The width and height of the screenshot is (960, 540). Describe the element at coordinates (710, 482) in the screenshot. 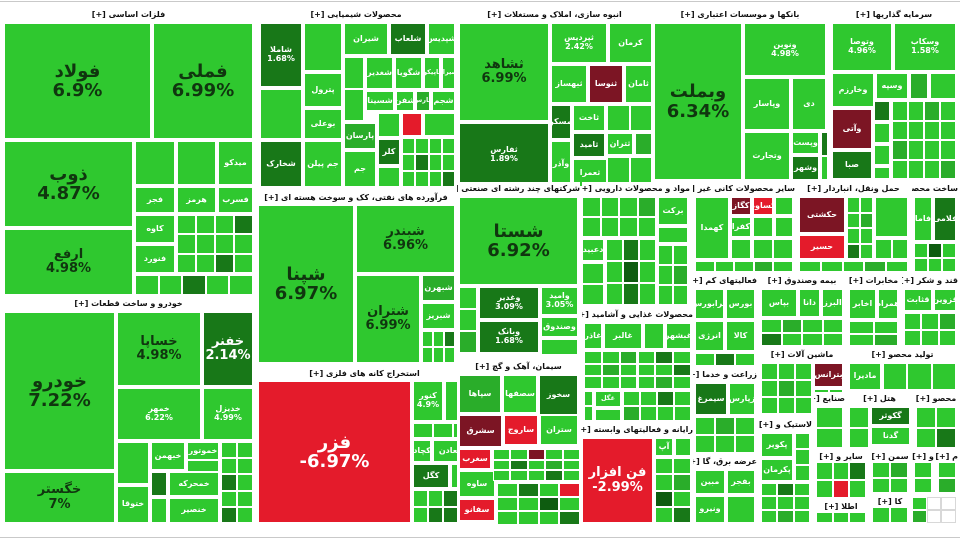

I see `treemap-cell: مبین` at that location.